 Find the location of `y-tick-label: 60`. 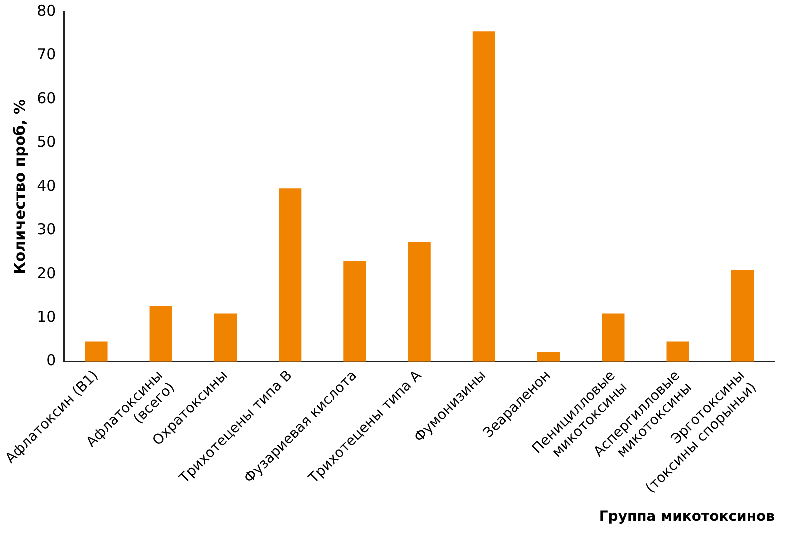

y-tick-label: 60 is located at coordinates (46, 98).